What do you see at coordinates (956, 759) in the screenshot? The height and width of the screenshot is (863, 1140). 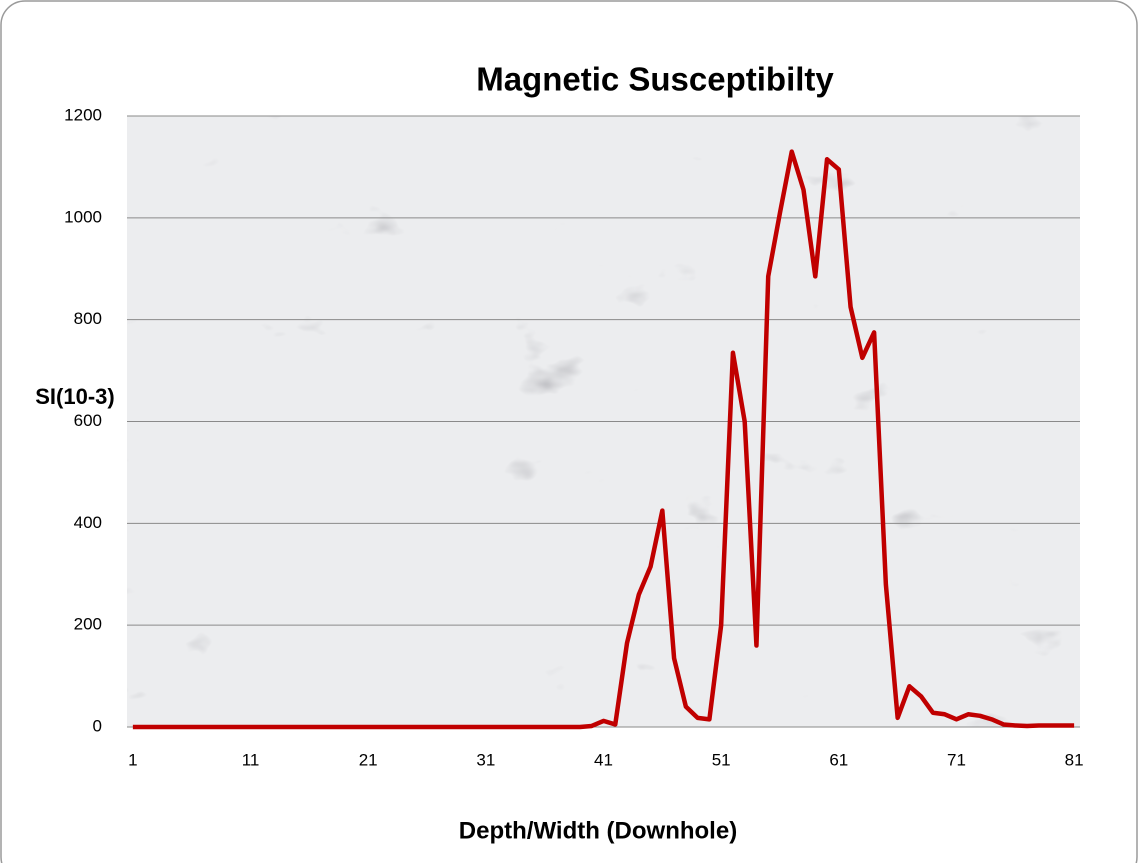 I see `x-tick-label: 71` at bounding box center [956, 759].